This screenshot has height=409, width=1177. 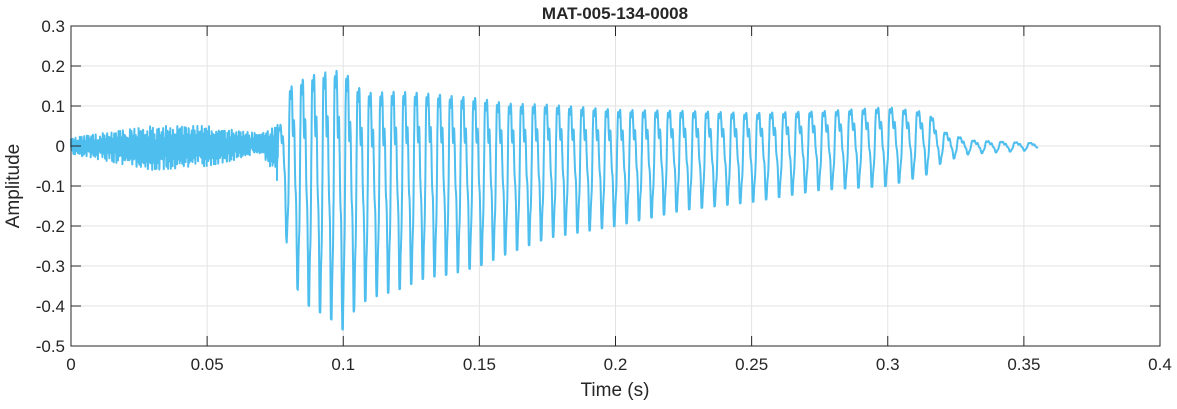 What do you see at coordinates (50, 186) in the screenshot?
I see `y-tick-label: -0.1` at bounding box center [50, 186].